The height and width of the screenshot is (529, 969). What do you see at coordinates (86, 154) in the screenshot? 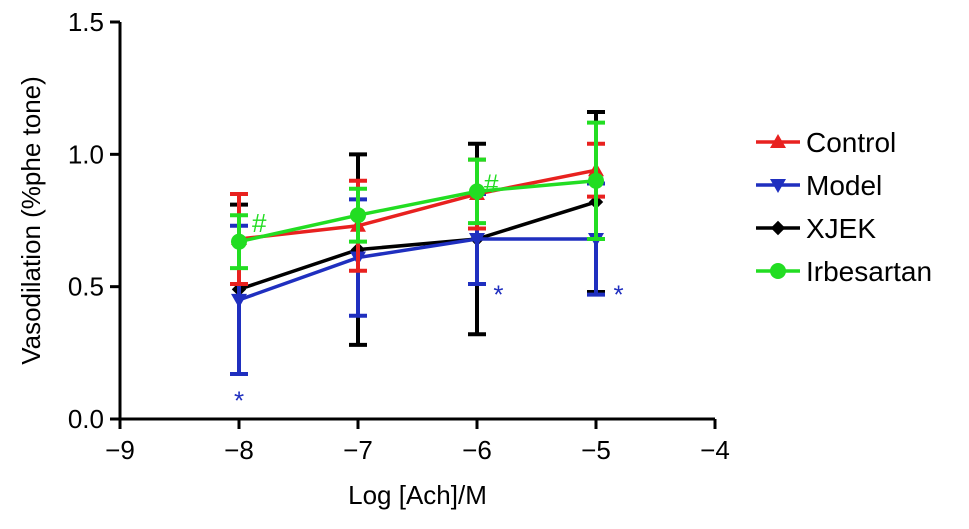
I see `y-tick-label: 1.0` at bounding box center [86, 154].